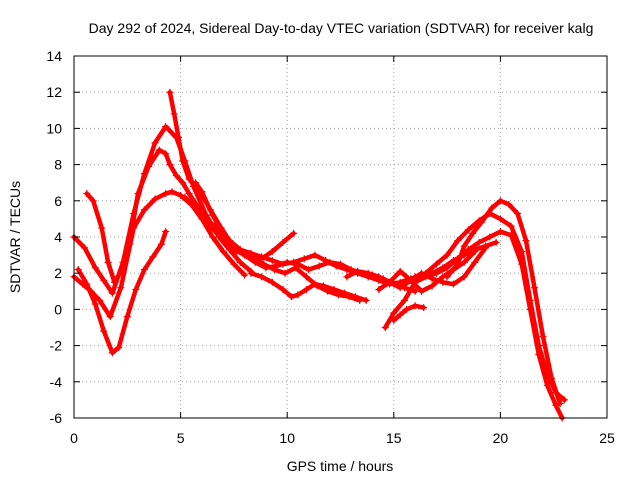 This screenshot has width=640, height=480. I want to click on x-tick-label: 5, so click(181, 438).